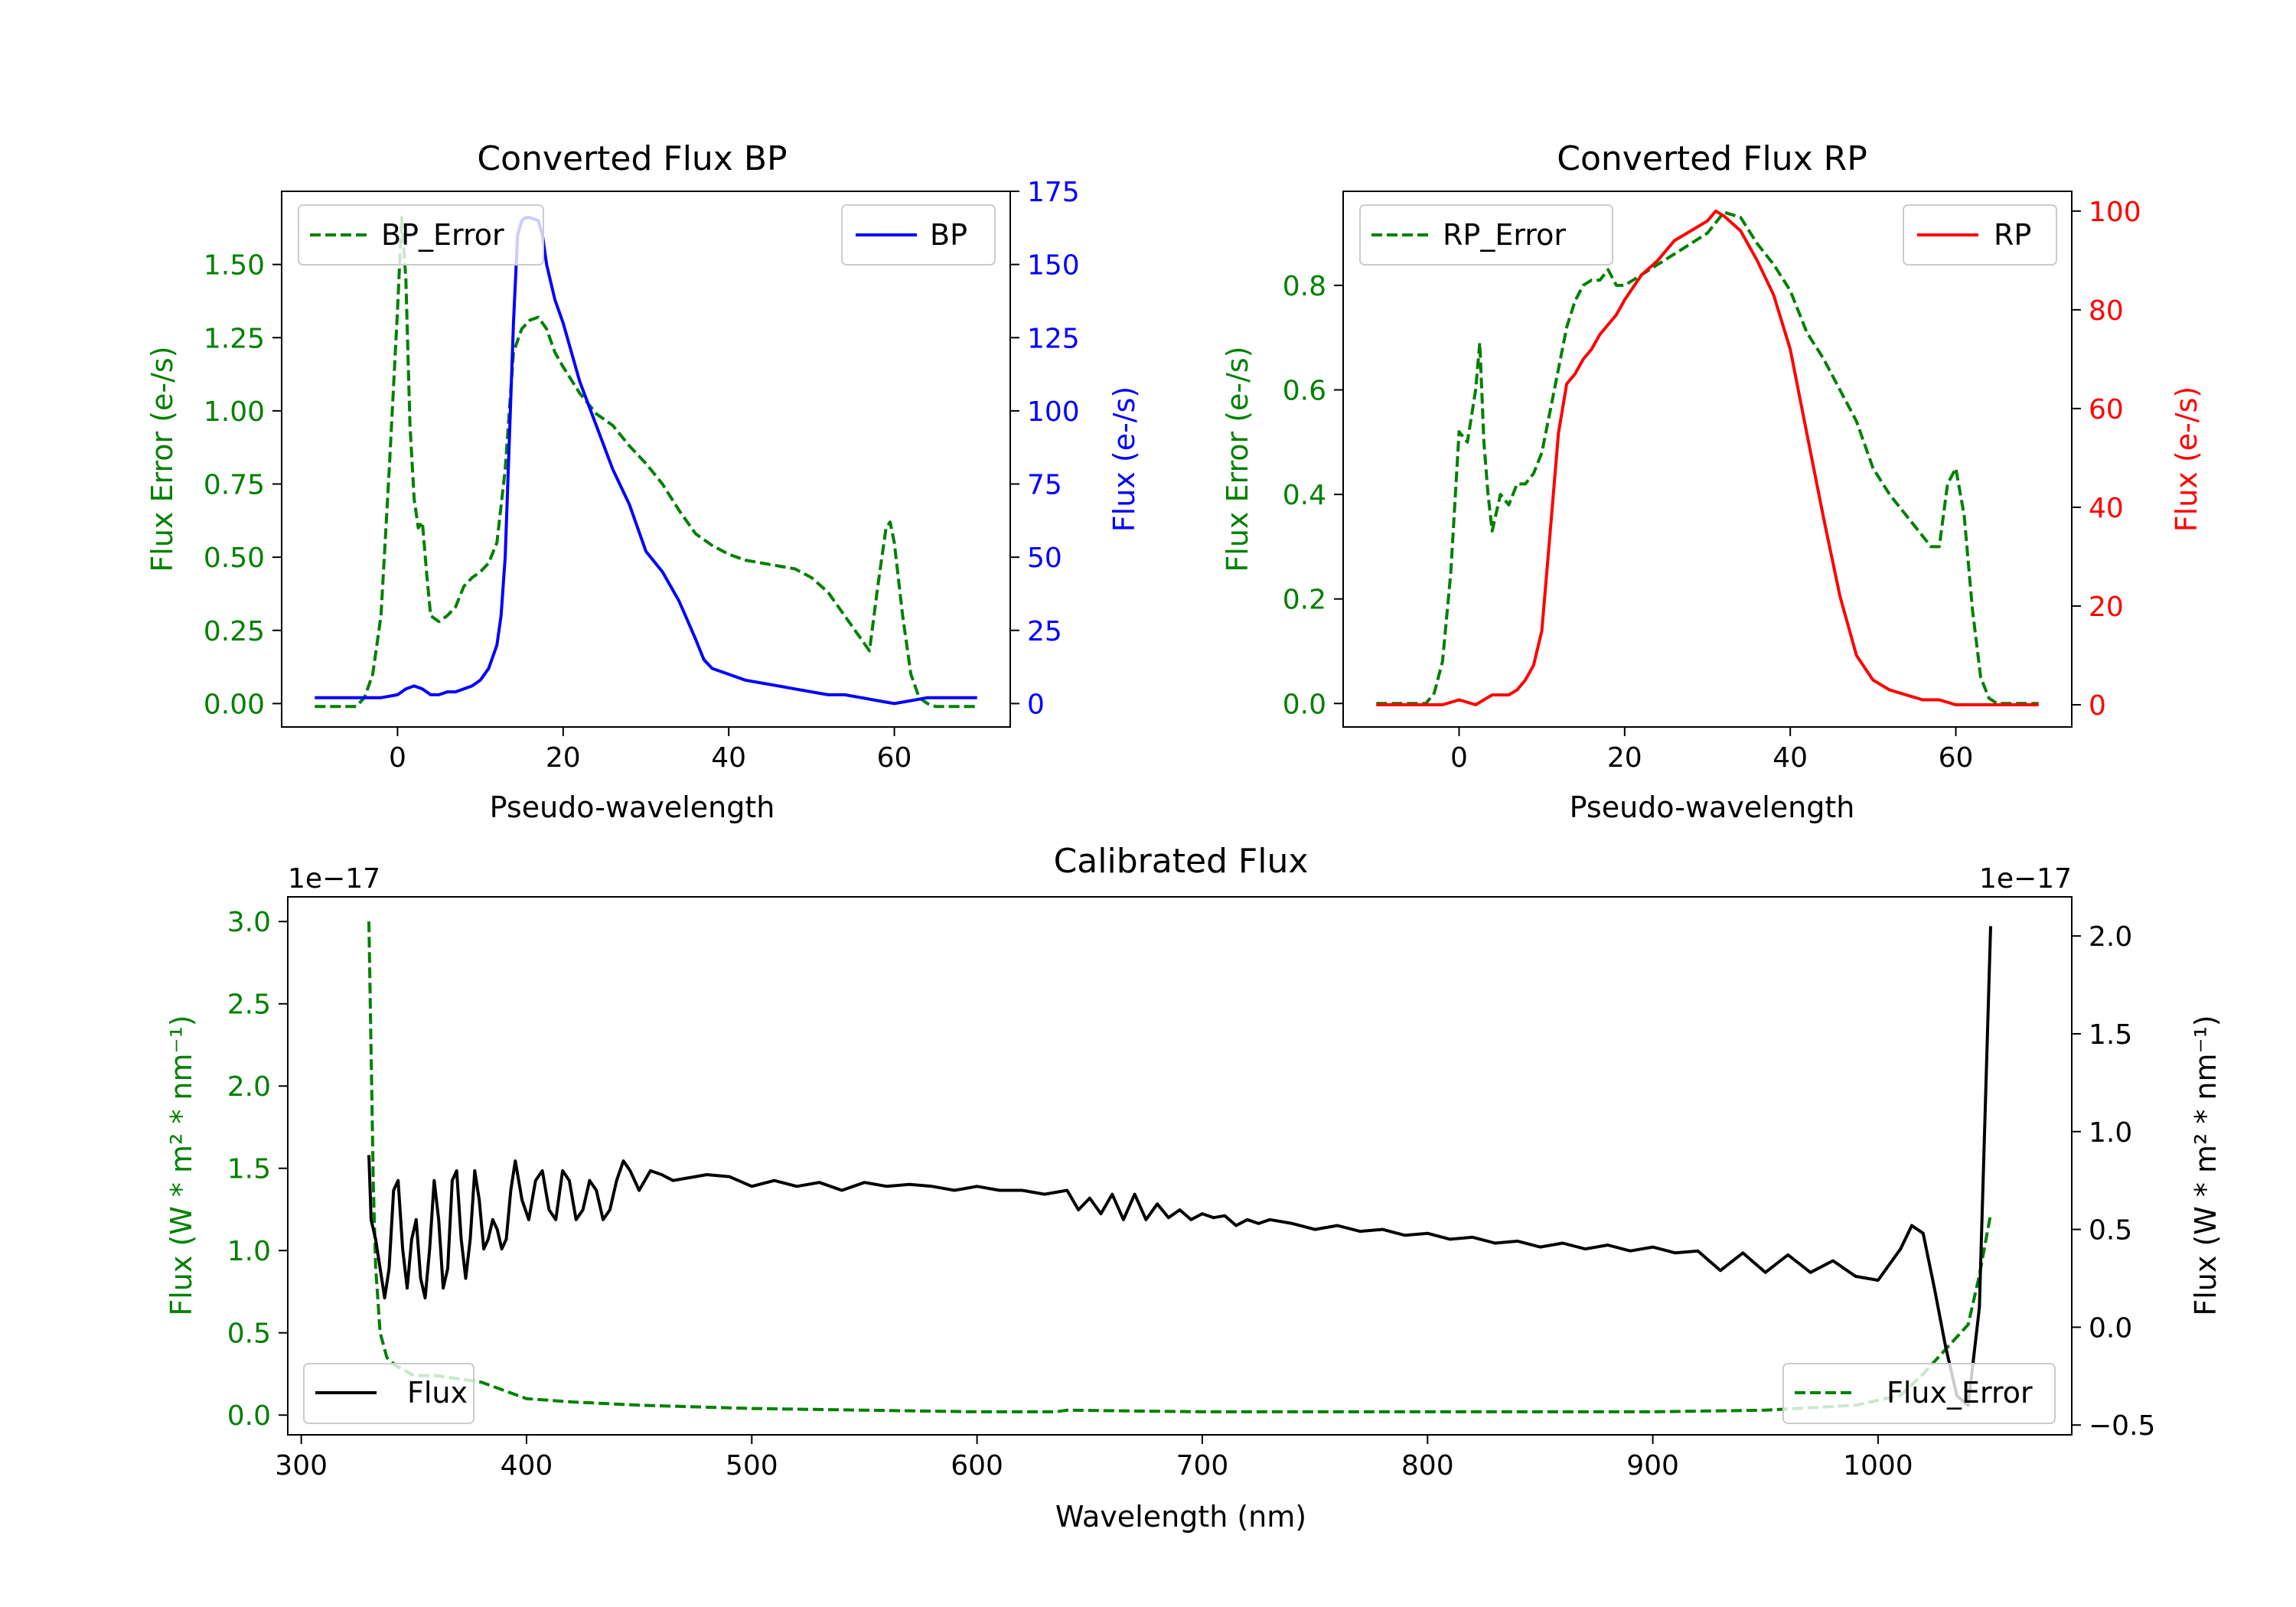 Image resolution: width=2296 pixels, height=1607 pixels. What do you see at coordinates (2106, 410) in the screenshot?
I see `rp-right-y-tick-label: 60` at bounding box center [2106, 410].